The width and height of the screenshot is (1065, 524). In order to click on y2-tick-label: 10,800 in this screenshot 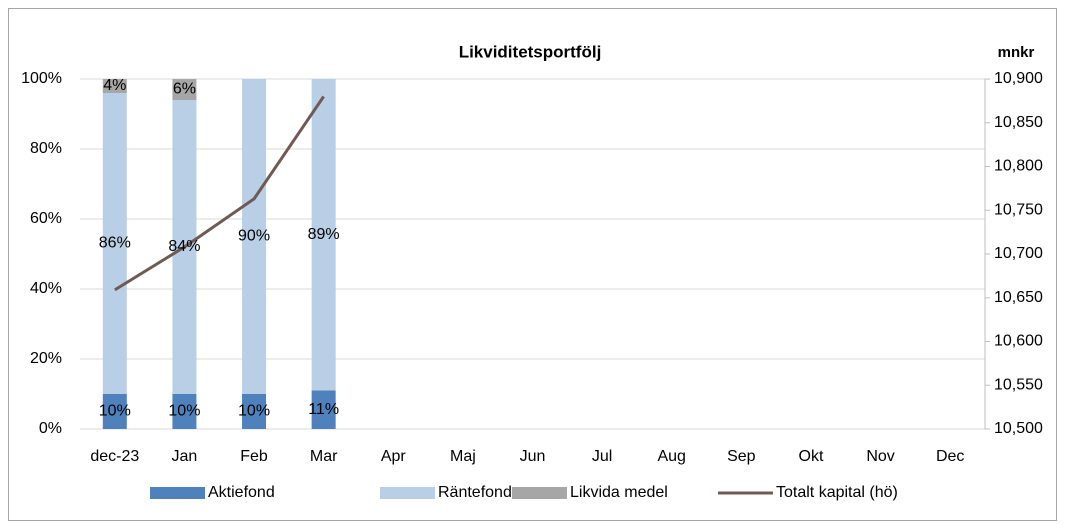, I will do `click(1018, 166)`.